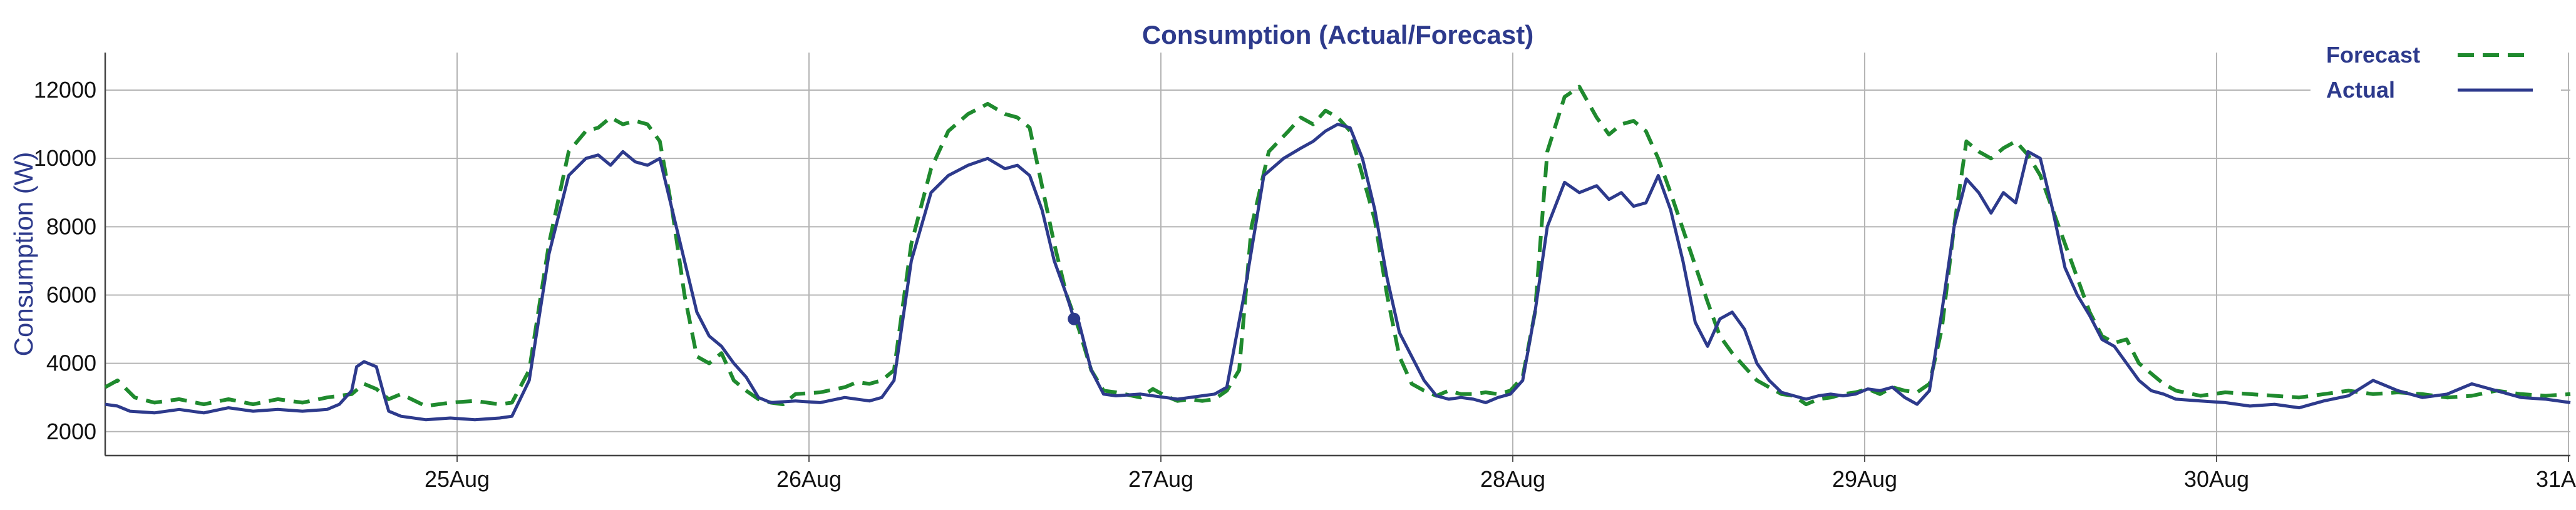 The height and width of the screenshot is (510, 2576). What do you see at coordinates (65, 158) in the screenshot?
I see `y-tick-label: 10000` at bounding box center [65, 158].